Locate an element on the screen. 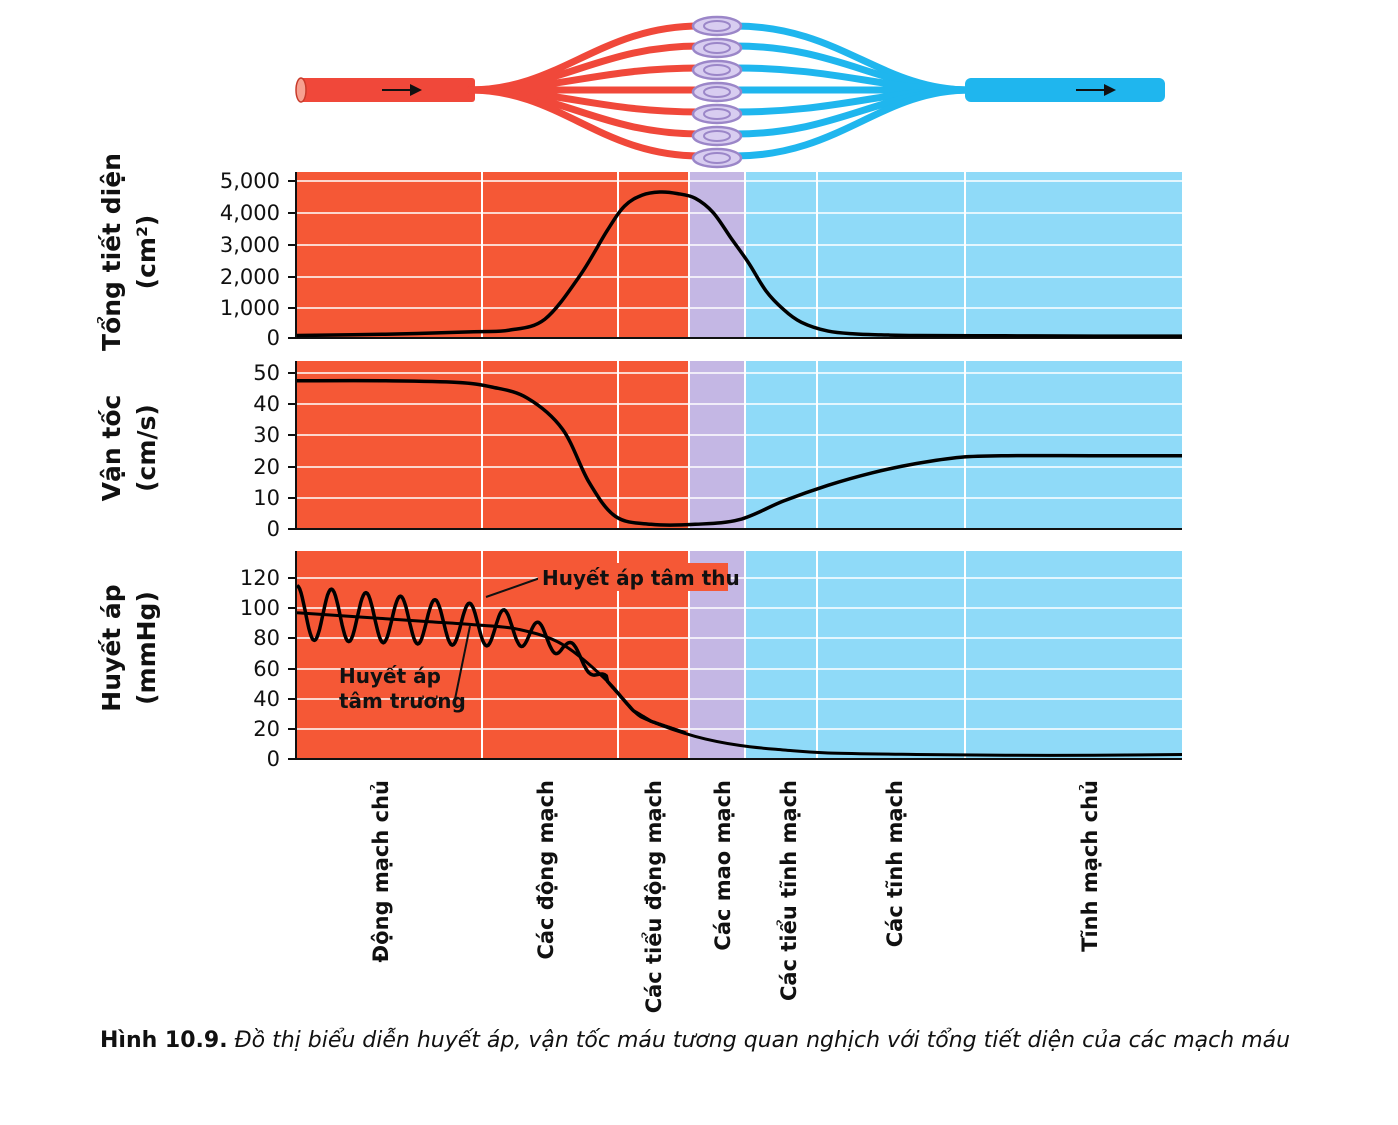 The height and width of the screenshot is (1125, 1398). y-tick-label: 100 is located at coordinates (260, 608).